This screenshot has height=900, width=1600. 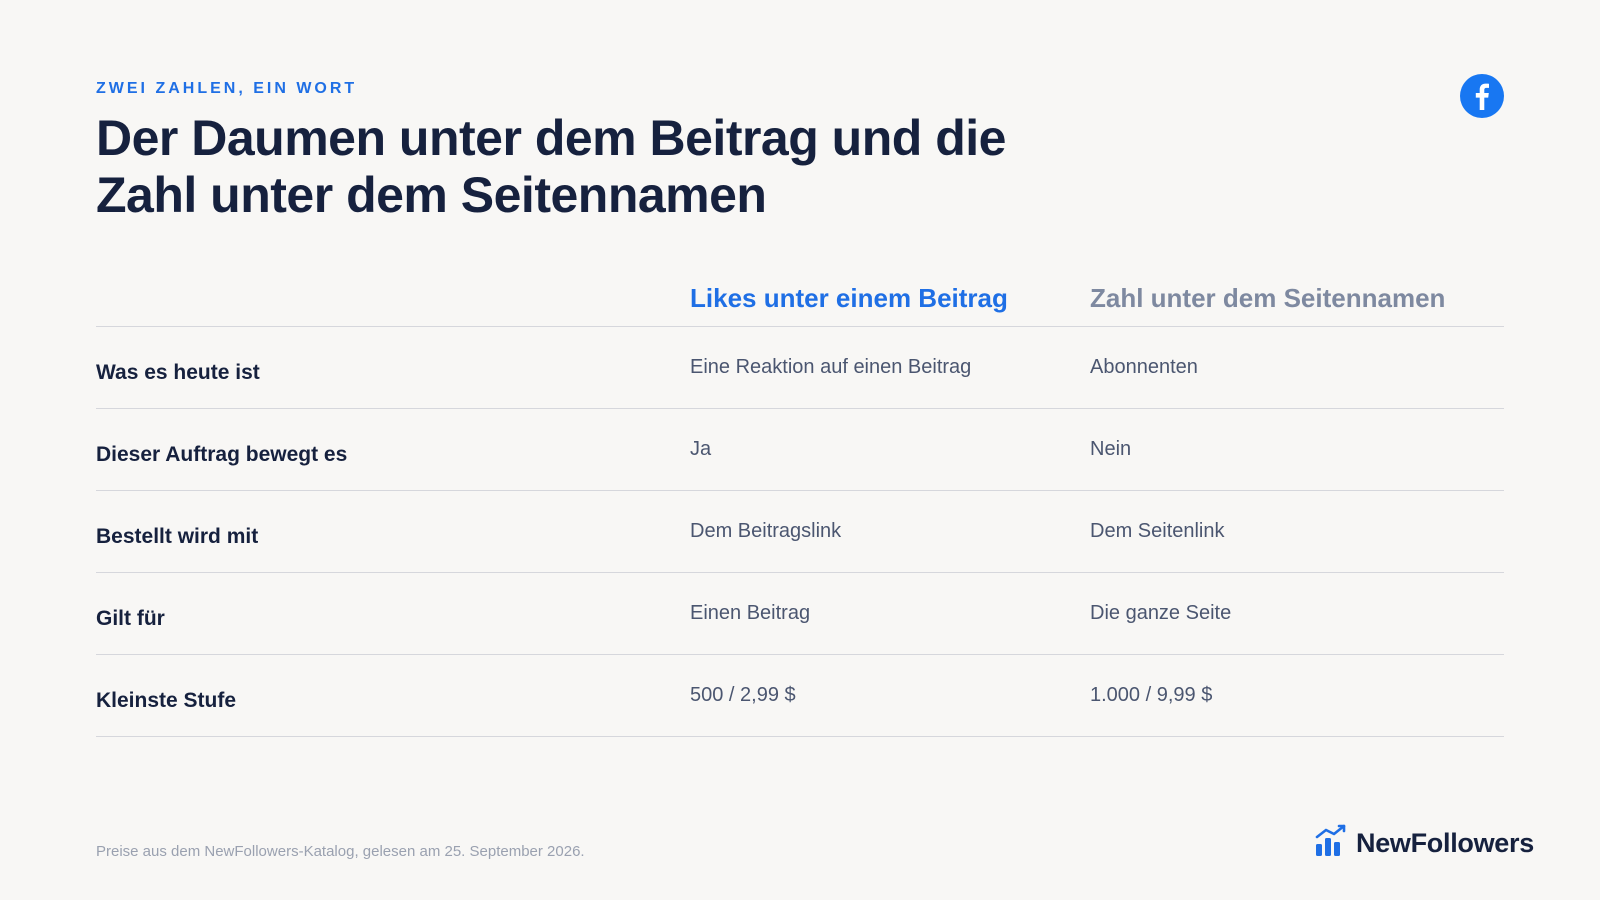 I want to click on row-label: Kleinste Stufe, so click(x=166, y=700).